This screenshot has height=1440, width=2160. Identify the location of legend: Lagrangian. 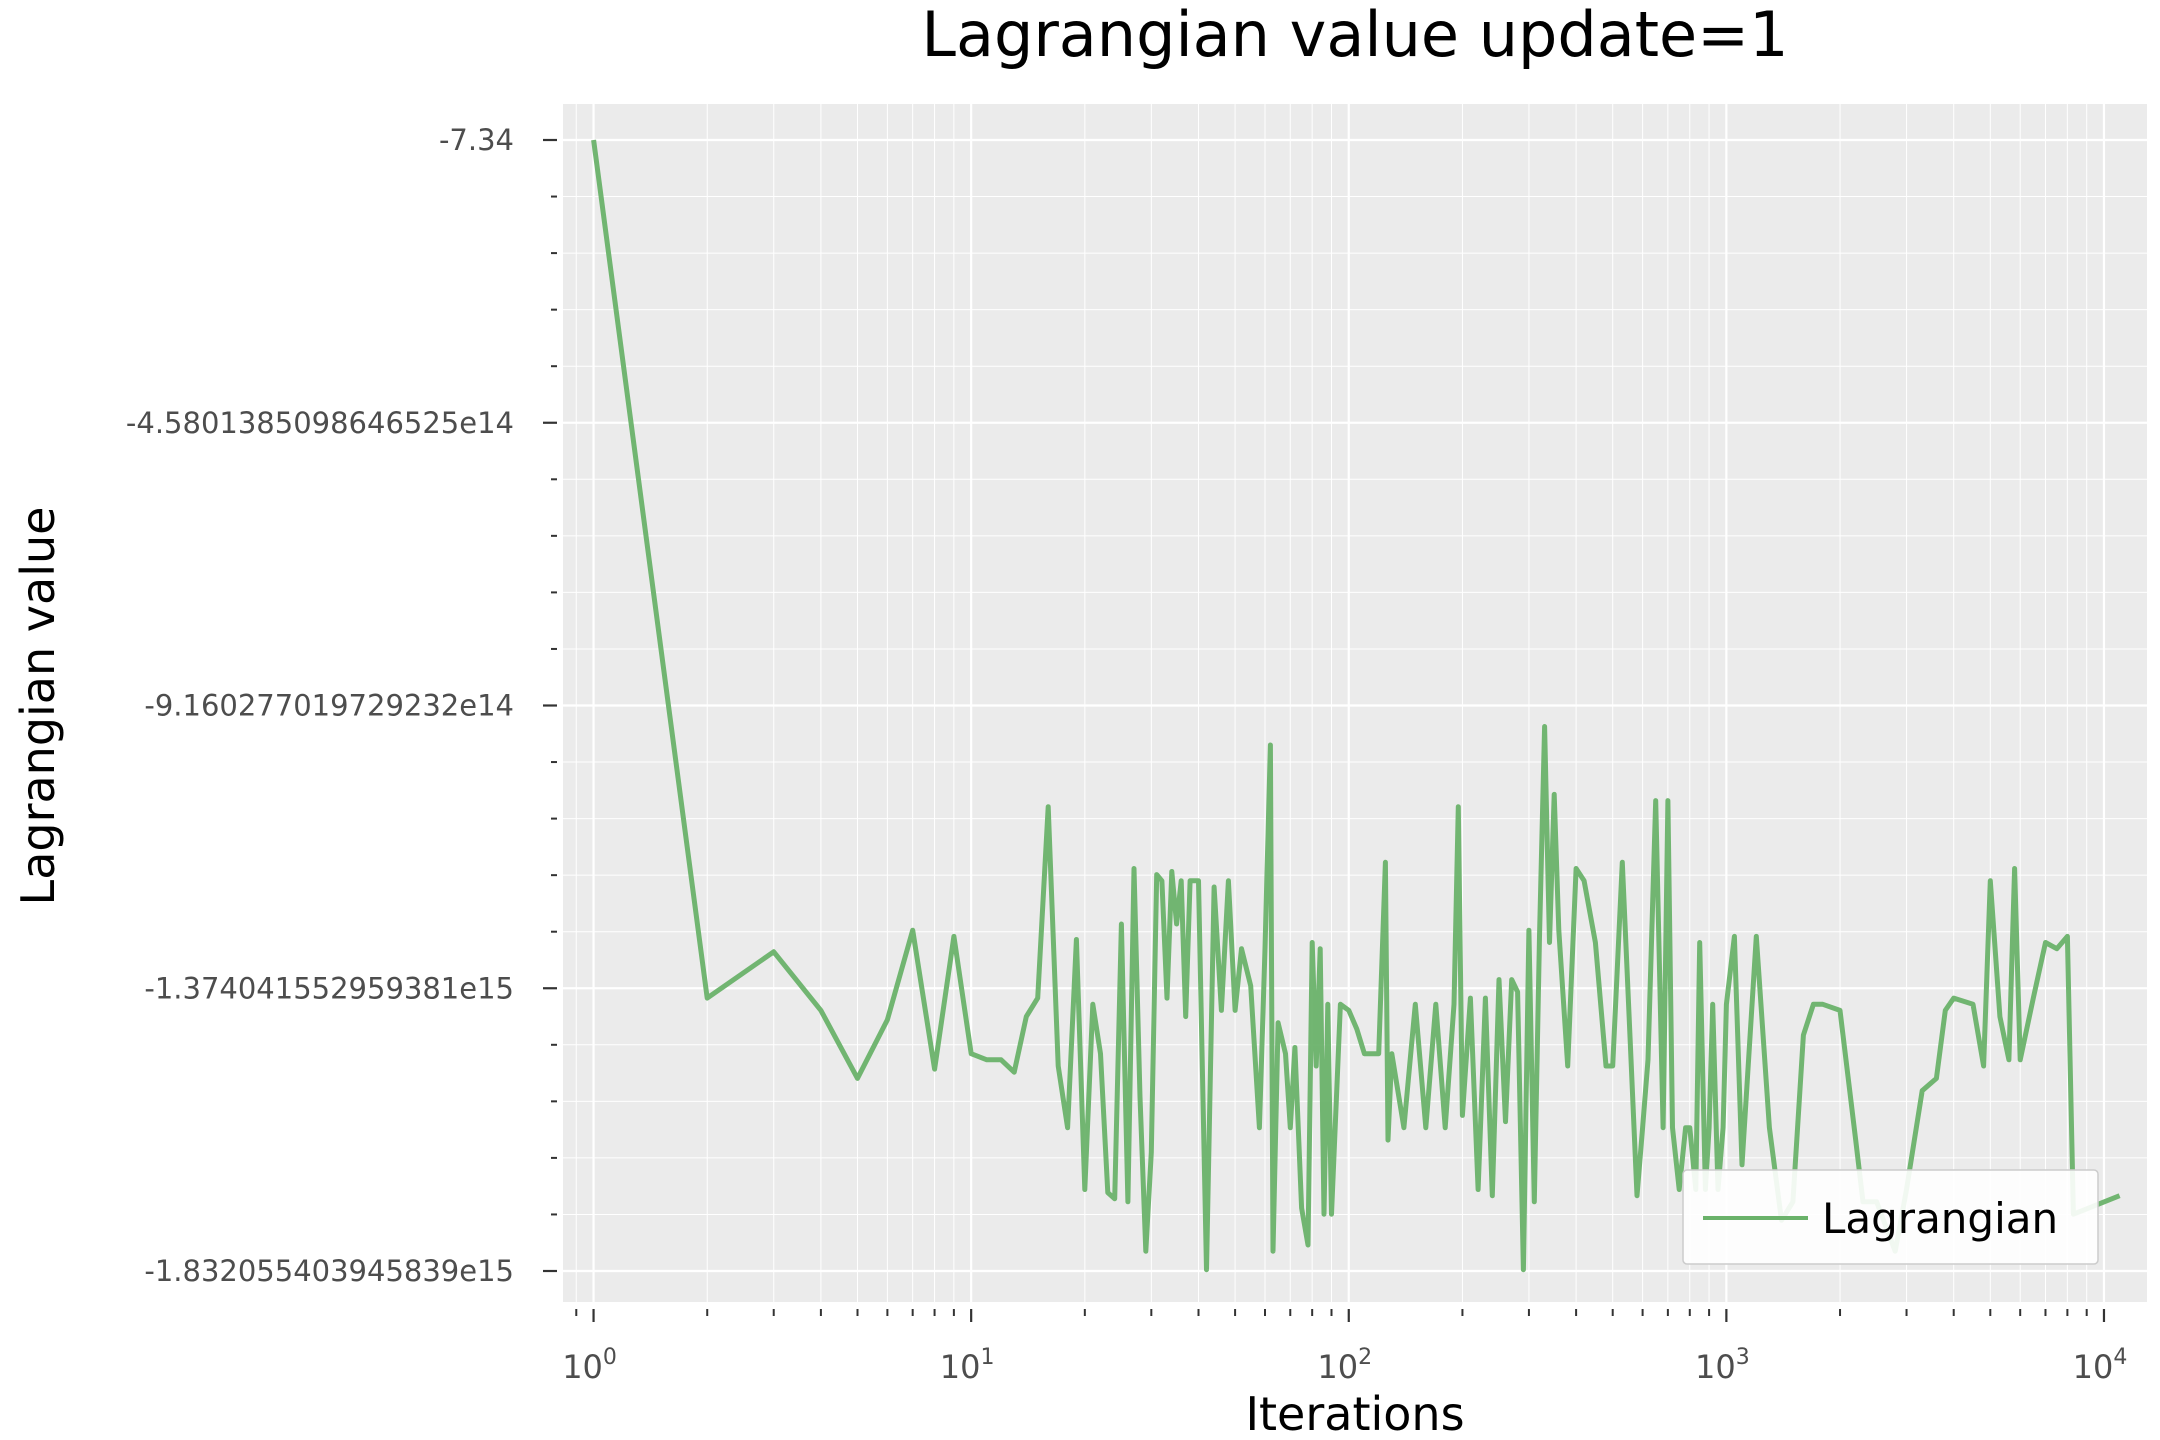
(1890, 1217).